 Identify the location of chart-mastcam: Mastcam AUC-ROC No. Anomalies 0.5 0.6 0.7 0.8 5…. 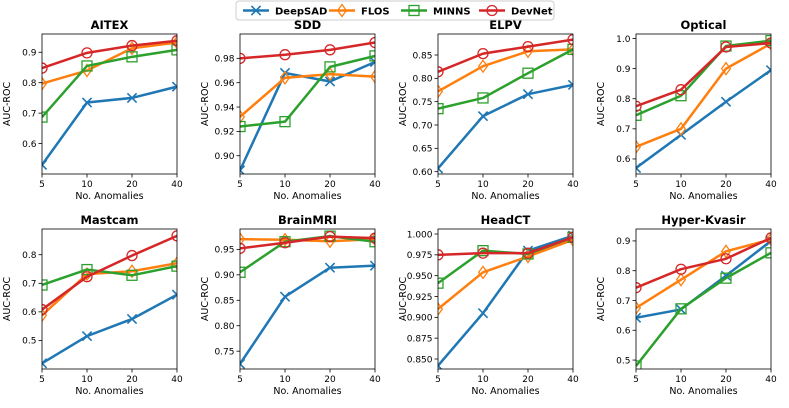
(92, 305).